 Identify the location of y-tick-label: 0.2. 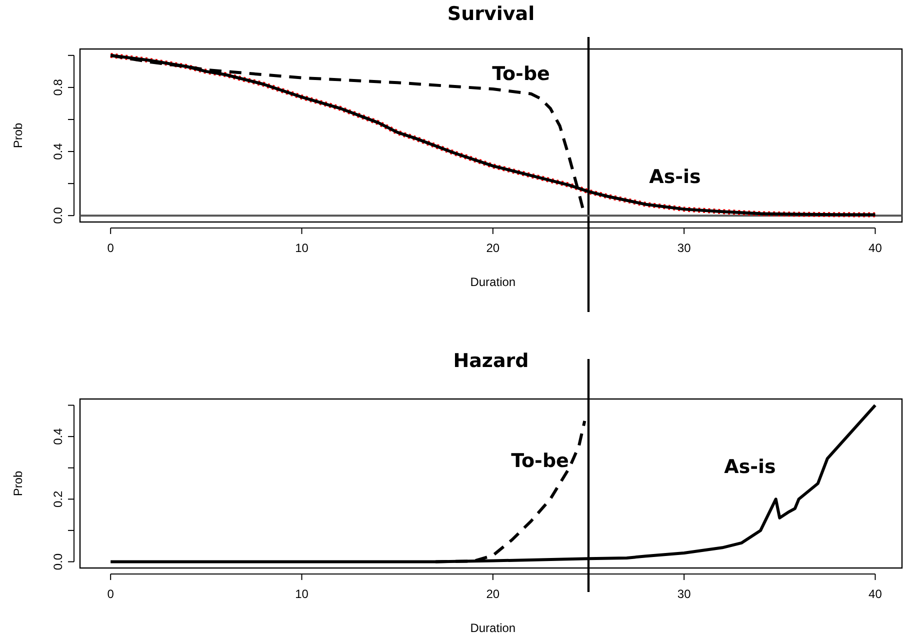
(58, 499).